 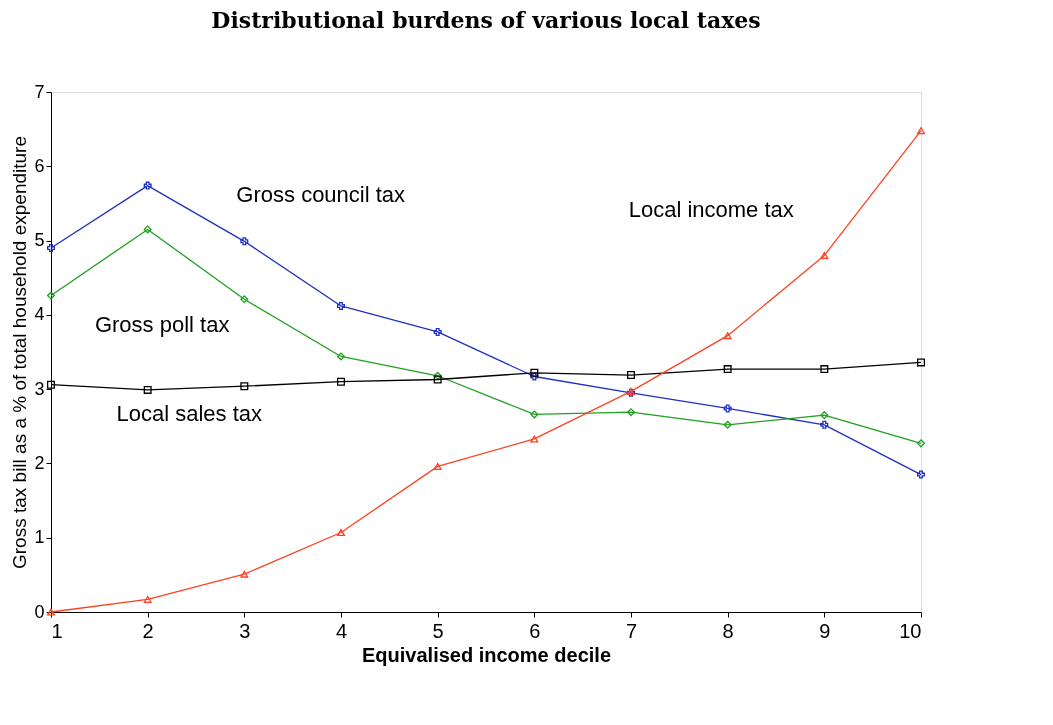 I want to click on y-axis-title: Gross tax bill as a % of total household expenditure, so click(x=20, y=352).